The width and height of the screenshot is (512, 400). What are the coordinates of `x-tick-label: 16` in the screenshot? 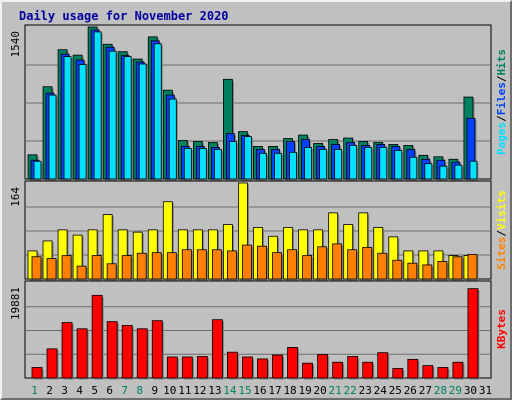 It's located at (259, 390).